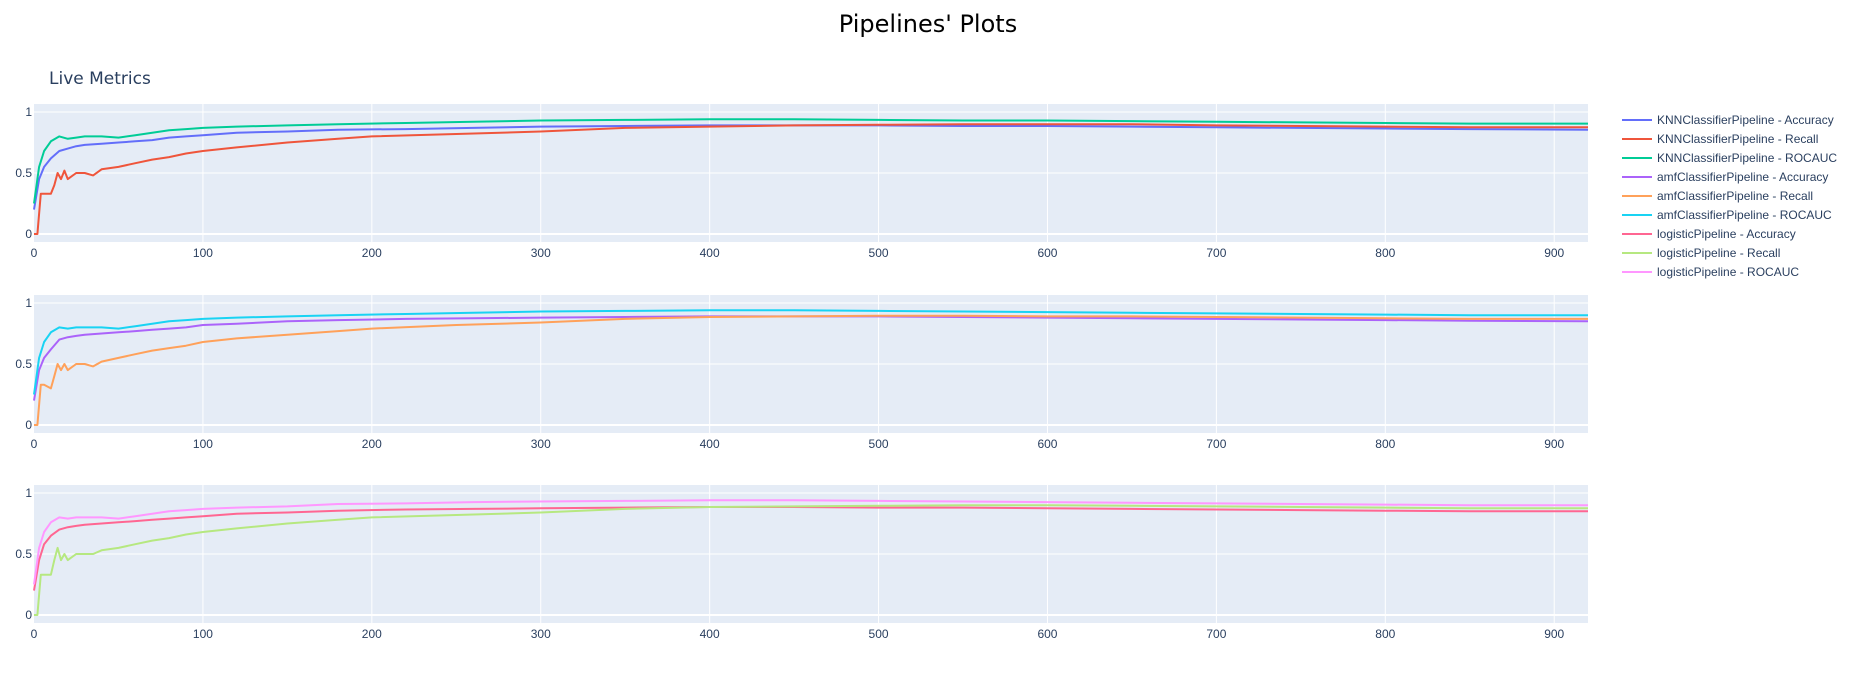 Image resolution: width=1856 pixels, height=687 pixels. What do you see at coordinates (1745, 119) in the screenshot?
I see `legend-label: KNNClassifierPipeline - Accuracy` at bounding box center [1745, 119].